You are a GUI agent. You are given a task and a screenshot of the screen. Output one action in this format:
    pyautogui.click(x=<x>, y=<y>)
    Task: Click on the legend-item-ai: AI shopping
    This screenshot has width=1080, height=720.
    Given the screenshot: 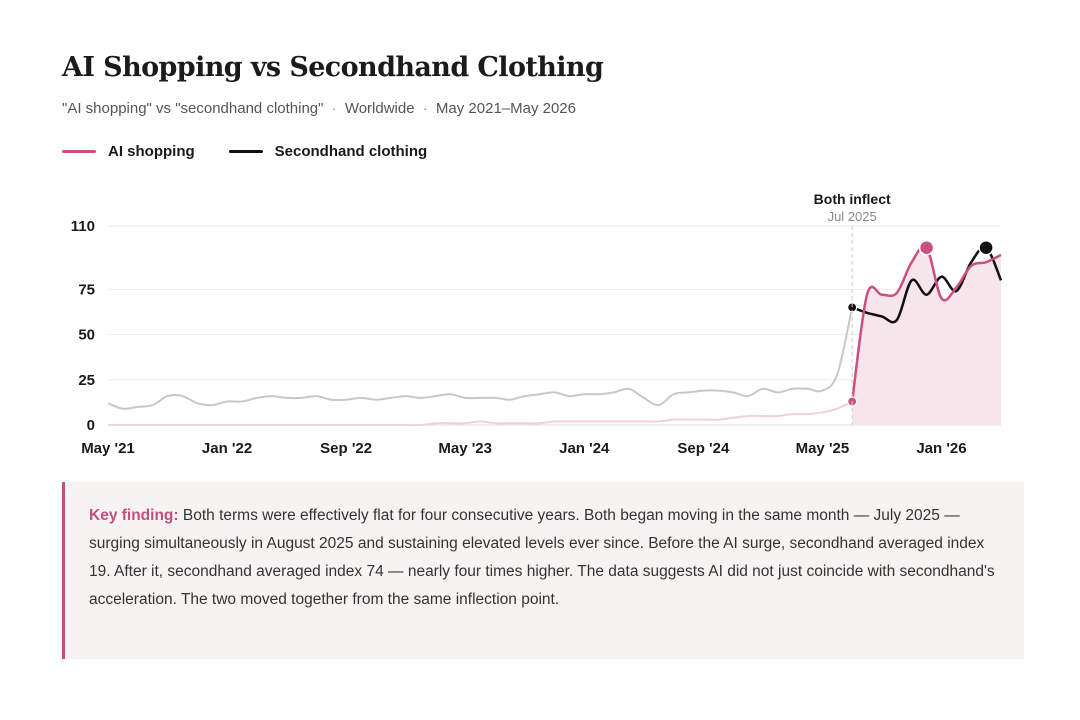 What is the action you would take?
    pyautogui.click(x=128, y=151)
    